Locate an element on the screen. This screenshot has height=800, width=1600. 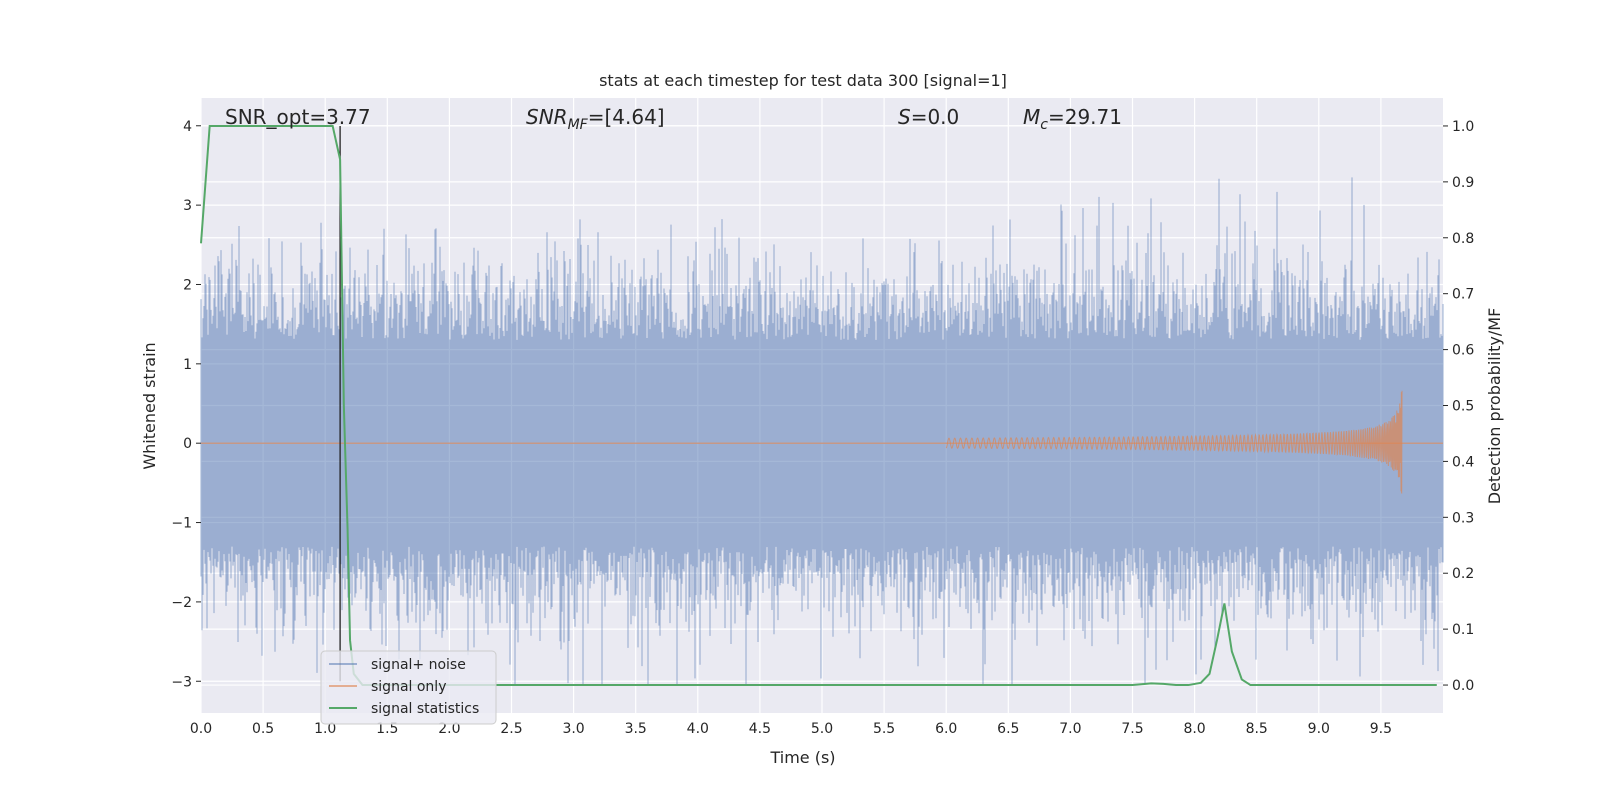
x-tick-label: 9.0 is located at coordinates (1319, 729).